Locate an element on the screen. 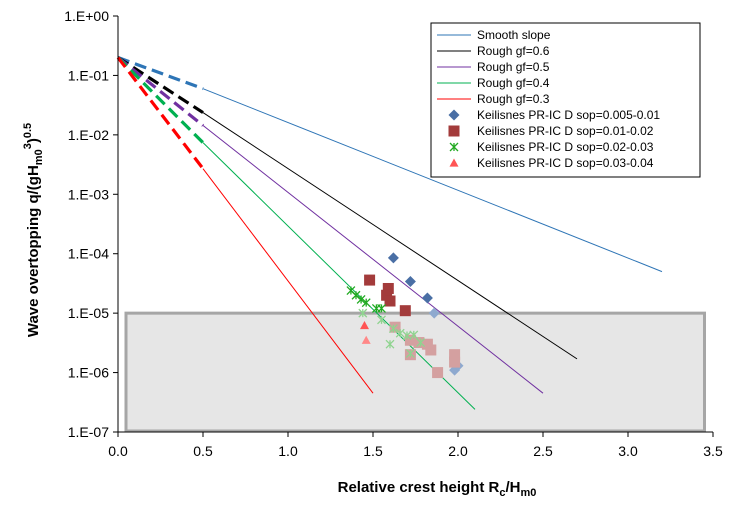 The height and width of the screenshot is (506, 732). y-tick-label: 1.E-02 is located at coordinates (88, 135).